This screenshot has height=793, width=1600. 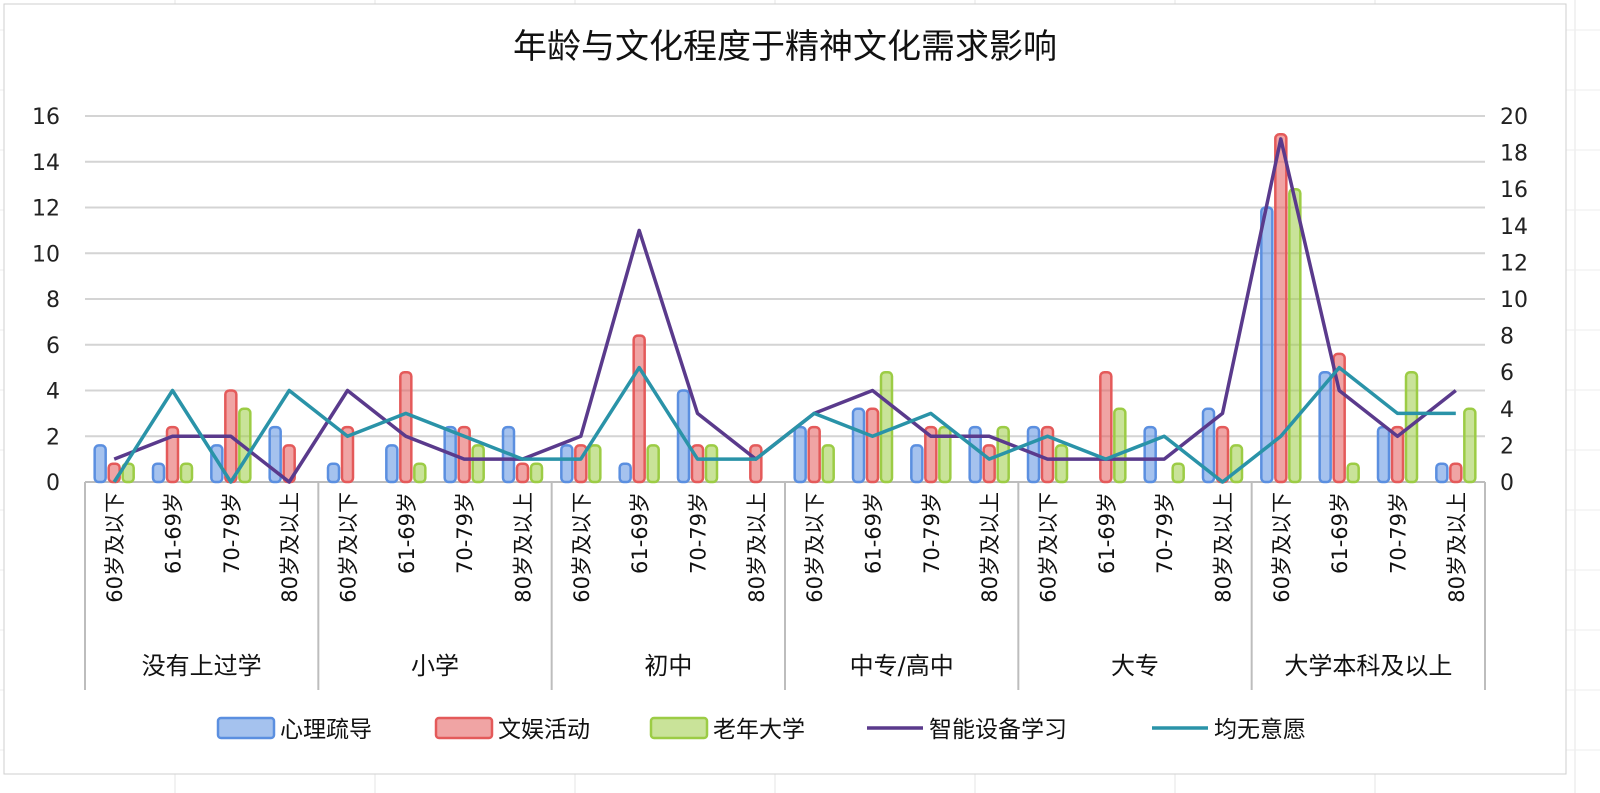 What do you see at coordinates (1507, 410) in the screenshot?
I see `right-axis-tick-label: 4` at bounding box center [1507, 410].